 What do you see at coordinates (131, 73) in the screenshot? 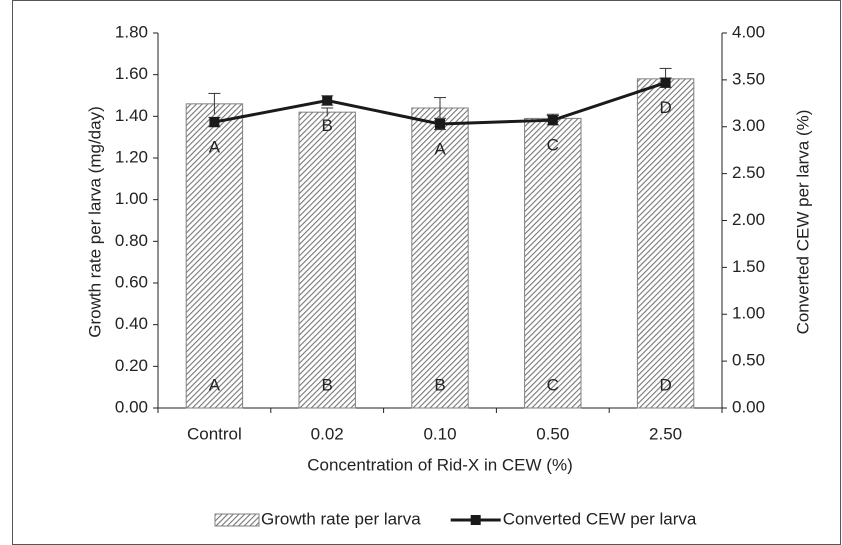
I see `y-tick-label: 1.60` at bounding box center [131, 73].